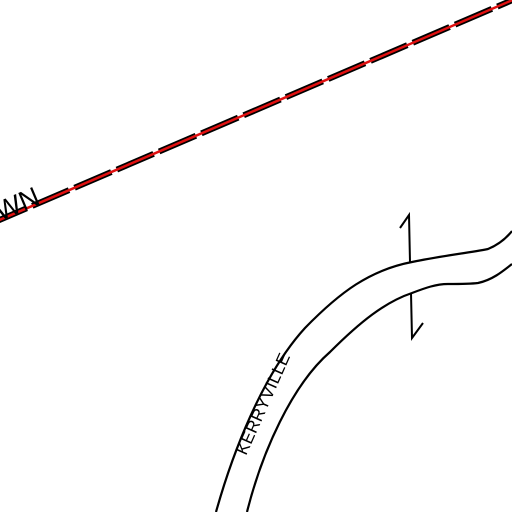  Describe the element at coordinates (405, 237) in the screenshot. I see `culvert-mark-north` at that location.